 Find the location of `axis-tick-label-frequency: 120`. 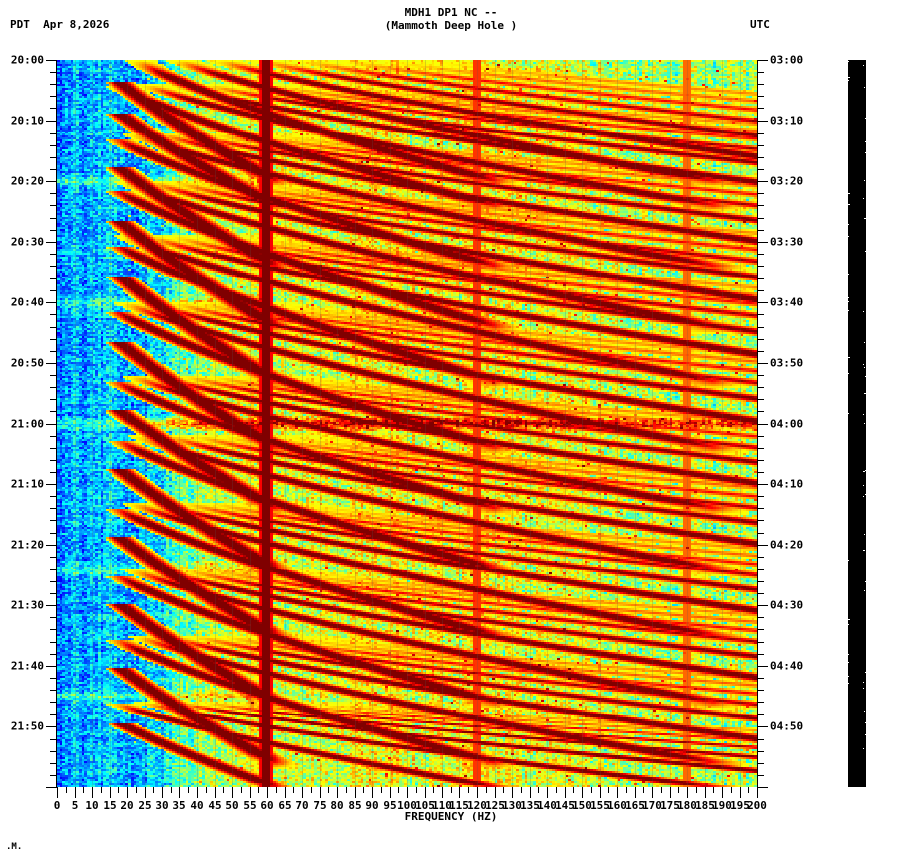

axis-tick-label-frequency: 120 is located at coordinates (477, 805).